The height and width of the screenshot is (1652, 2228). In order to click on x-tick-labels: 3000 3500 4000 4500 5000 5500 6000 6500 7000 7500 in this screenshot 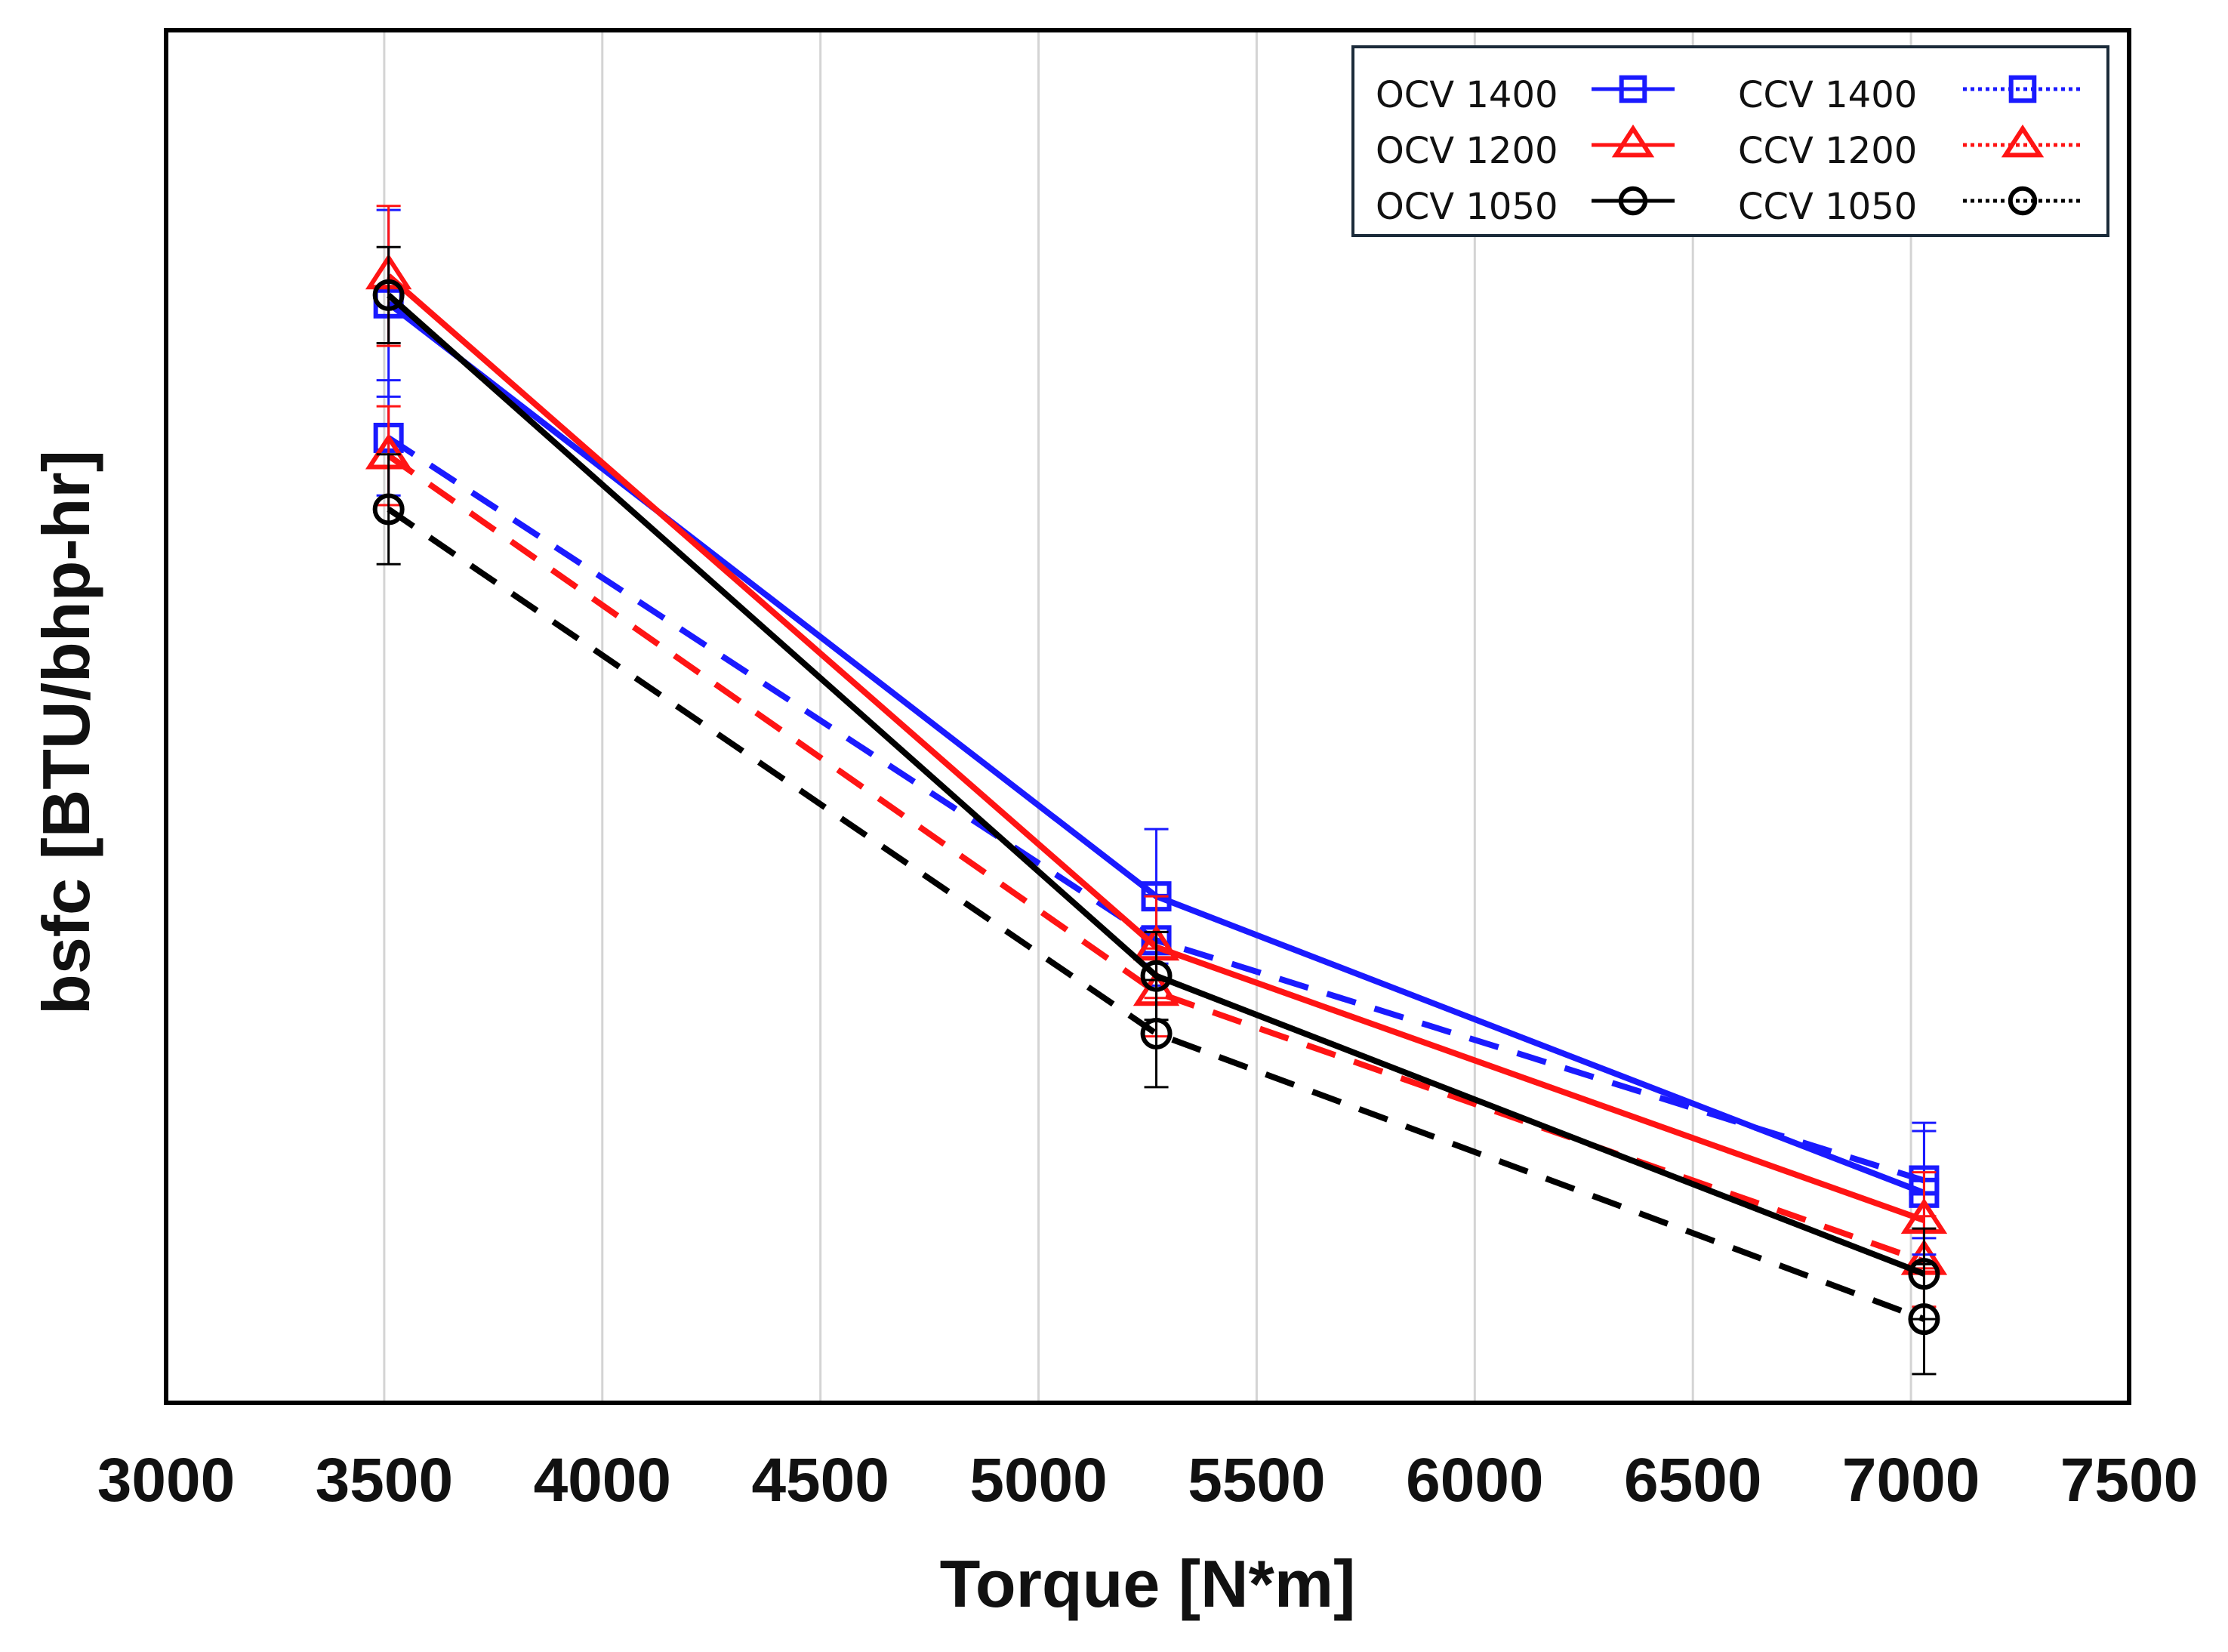, I will do `click(1147, 1481)`.